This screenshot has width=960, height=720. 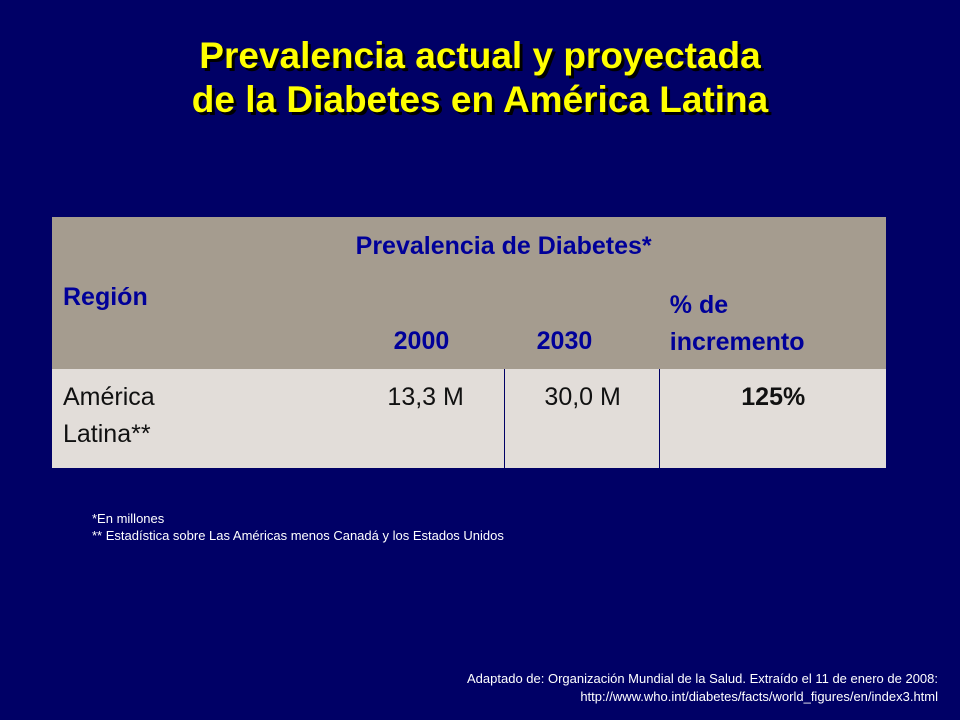 What do you see at coordinates (582, 397) in the screenshot?
I see `row-value-2030: 30,0 M` at bounding box center [582, 397].